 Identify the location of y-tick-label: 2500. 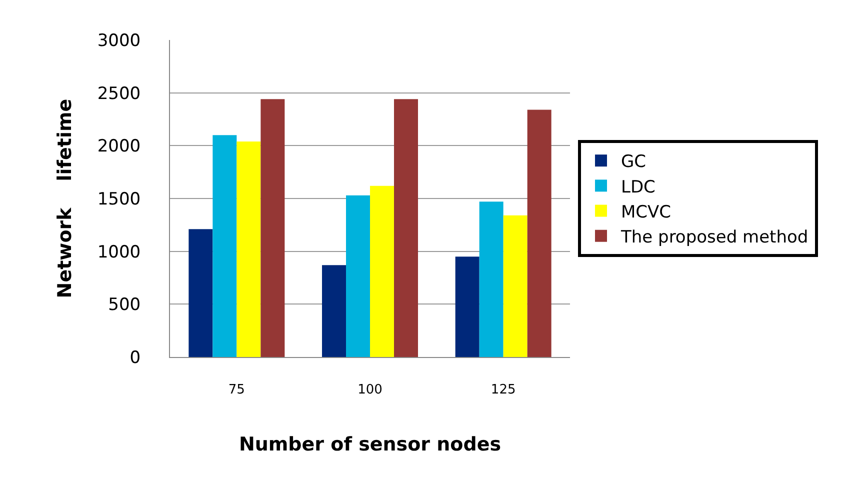
(119, 94).